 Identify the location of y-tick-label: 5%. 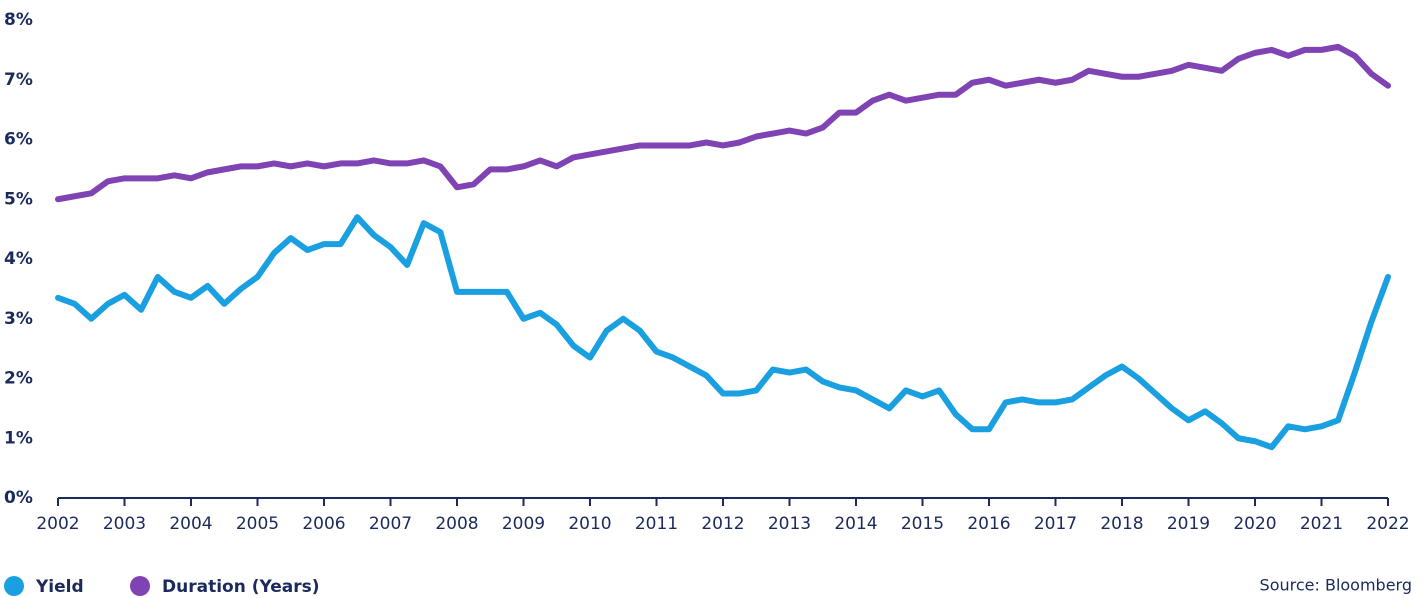
(18, 199).